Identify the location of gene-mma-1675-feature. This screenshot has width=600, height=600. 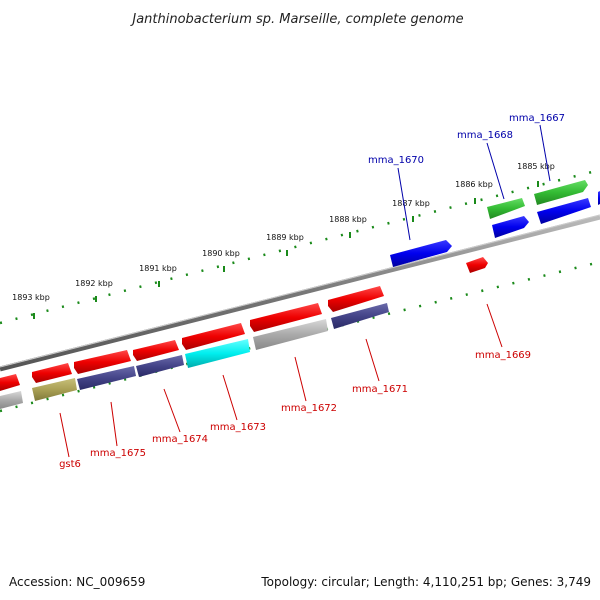
(102, 362).